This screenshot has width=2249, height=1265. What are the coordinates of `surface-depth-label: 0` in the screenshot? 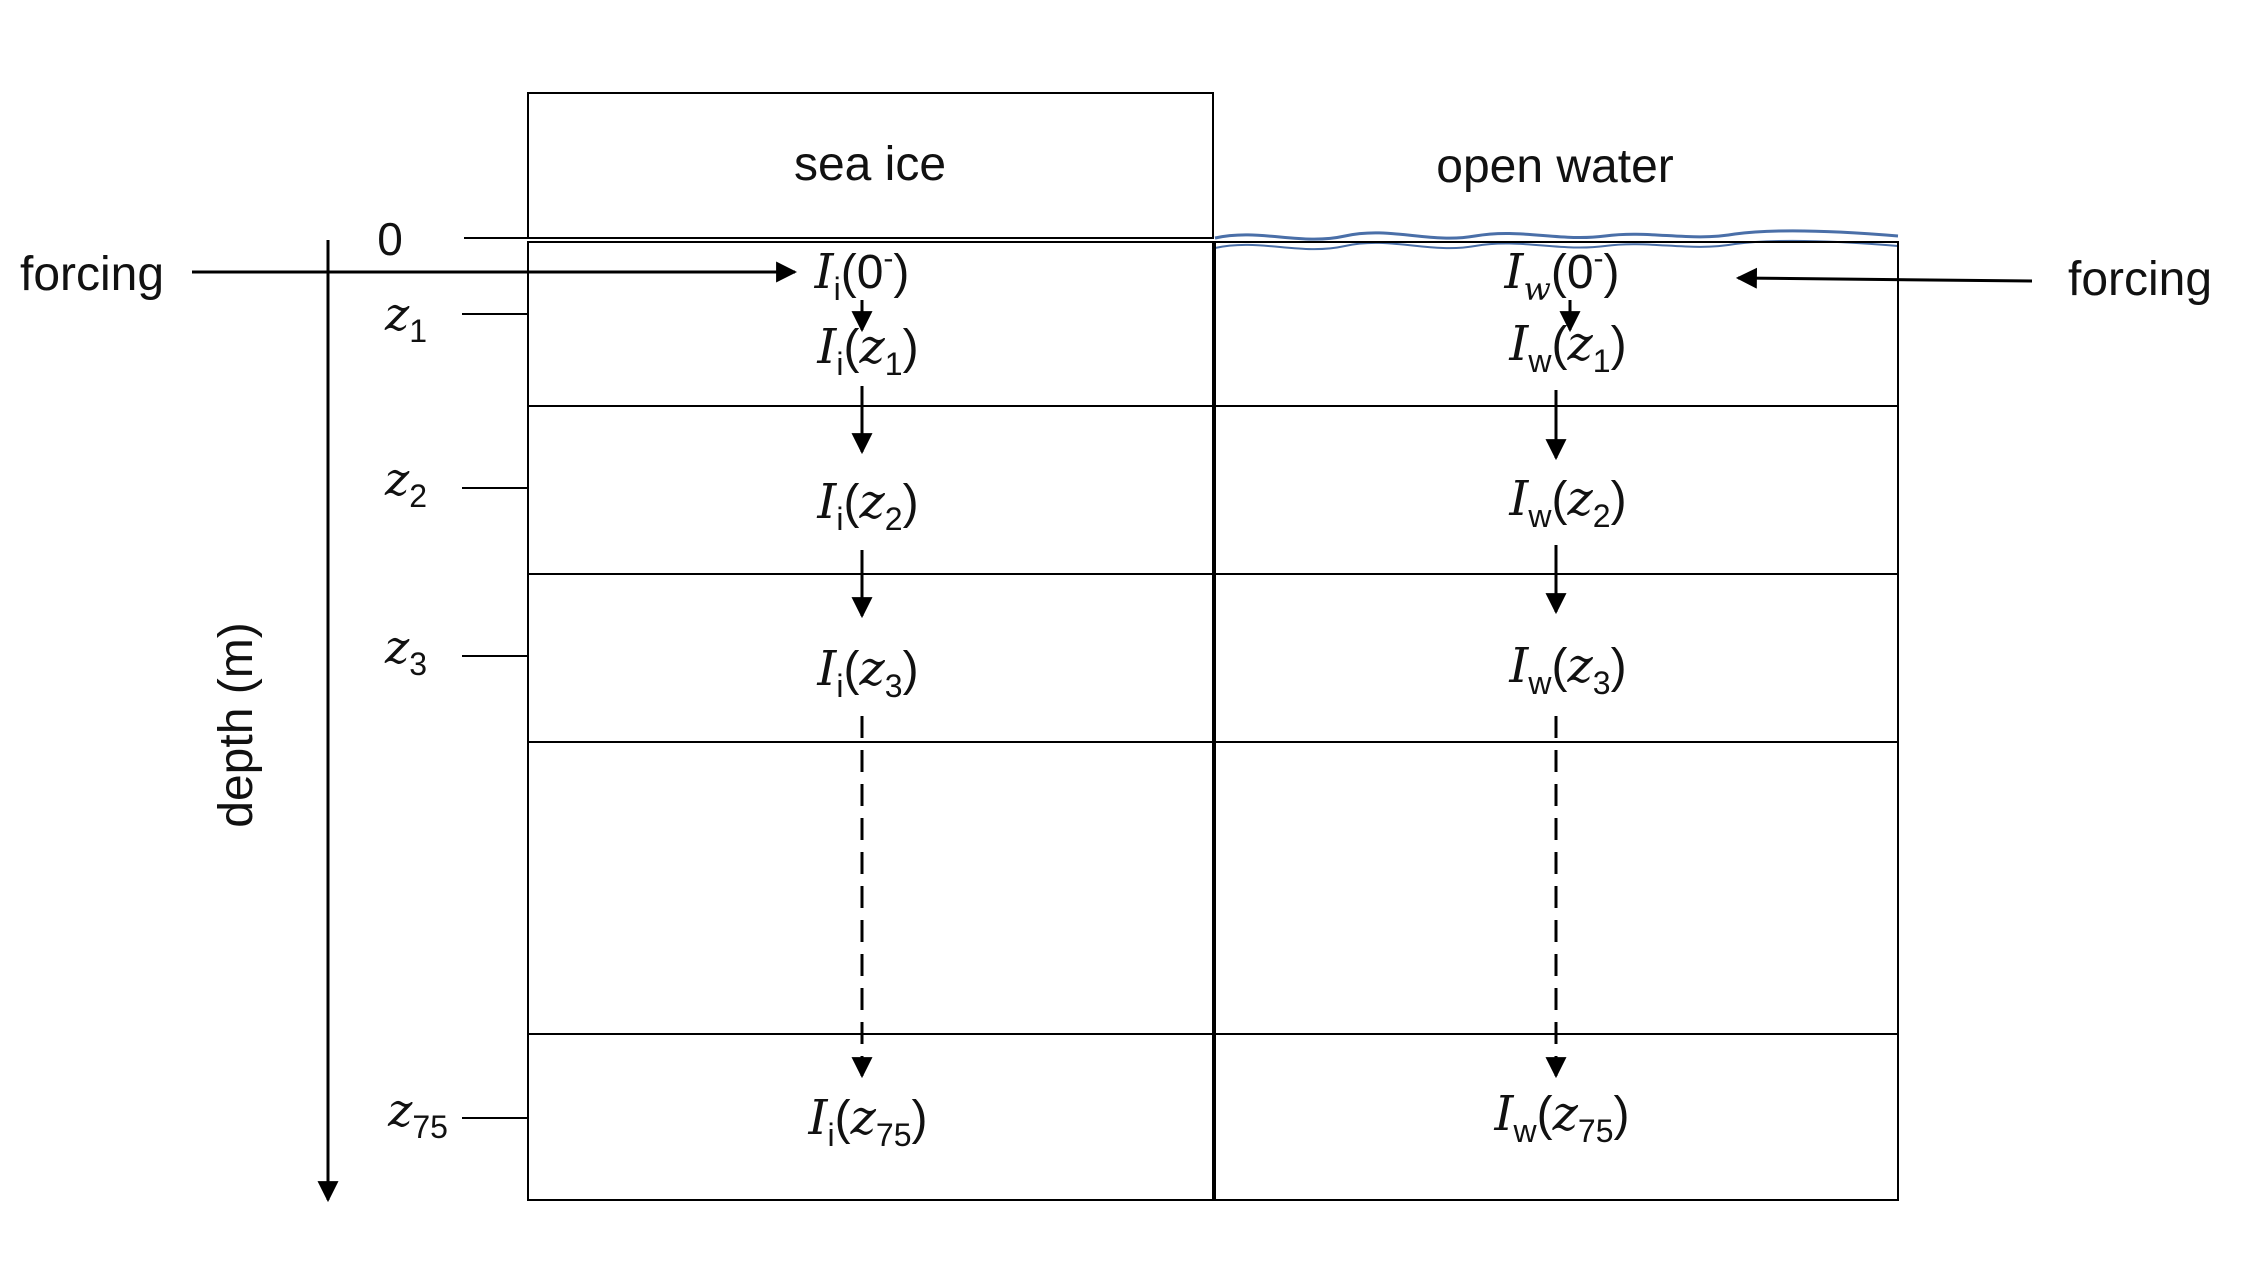 It's located at (390, 239).